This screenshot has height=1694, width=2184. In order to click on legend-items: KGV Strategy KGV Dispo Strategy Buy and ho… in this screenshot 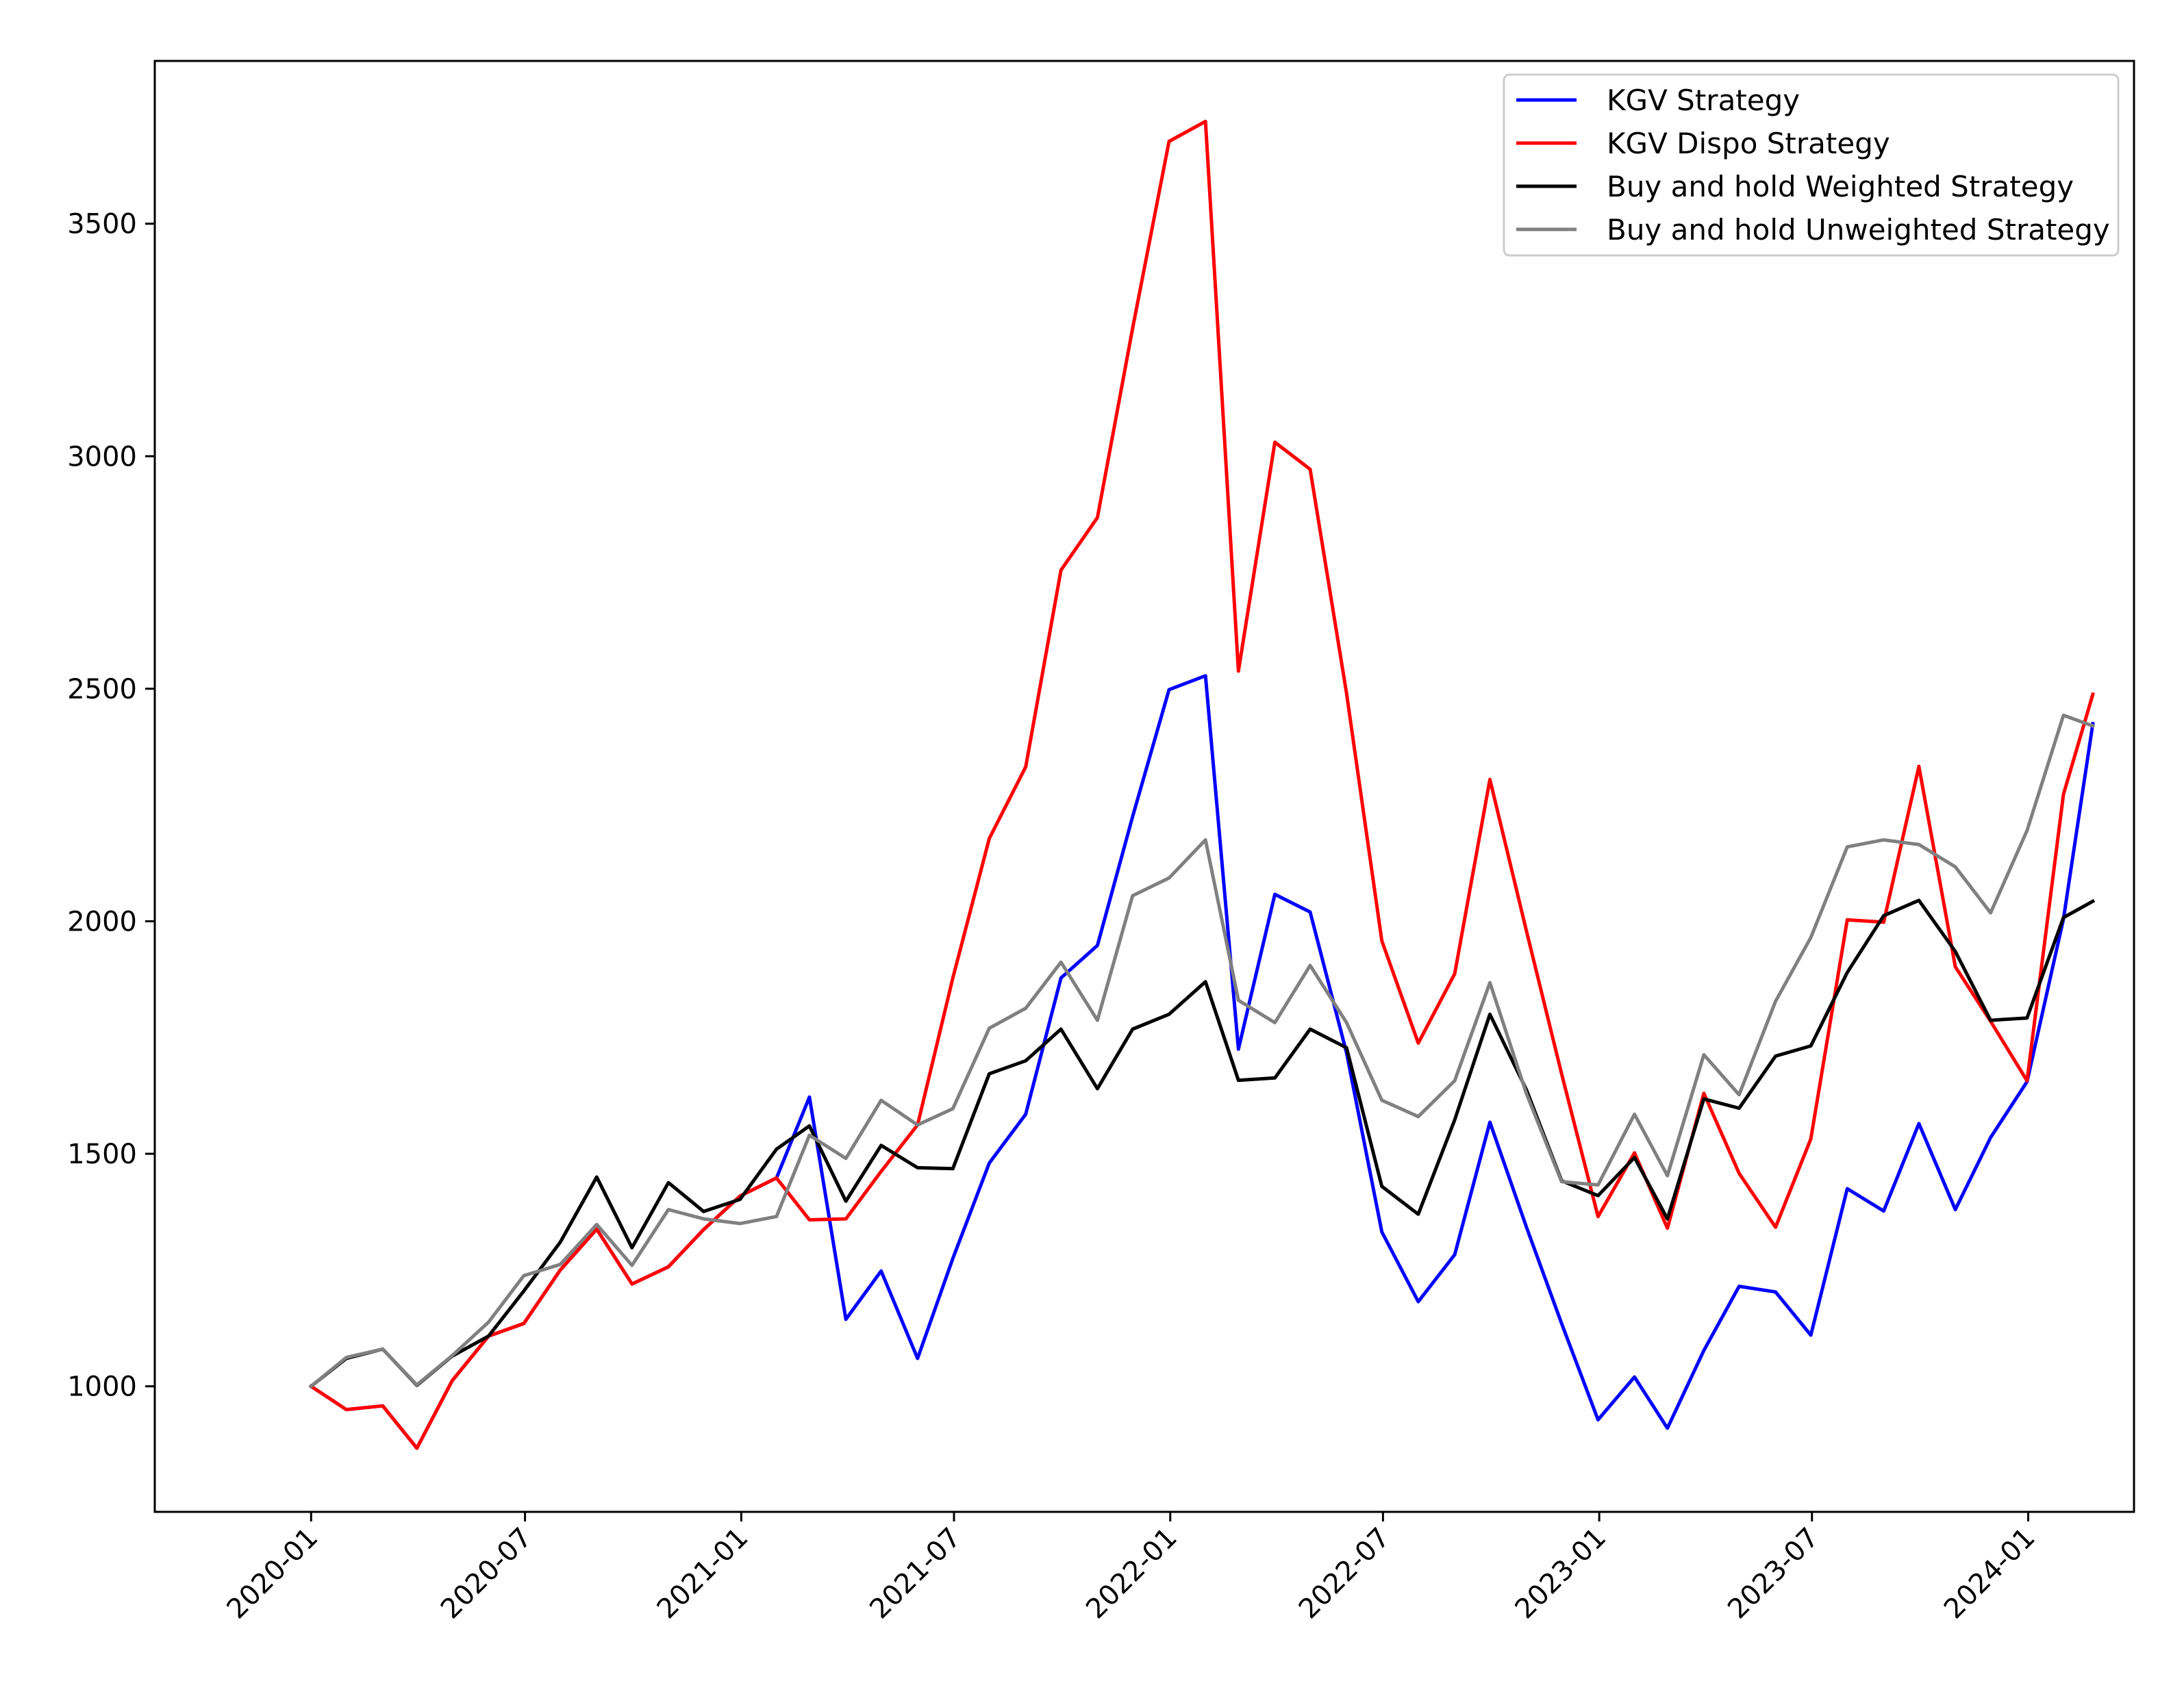, I will do `click(1813, 165)`.